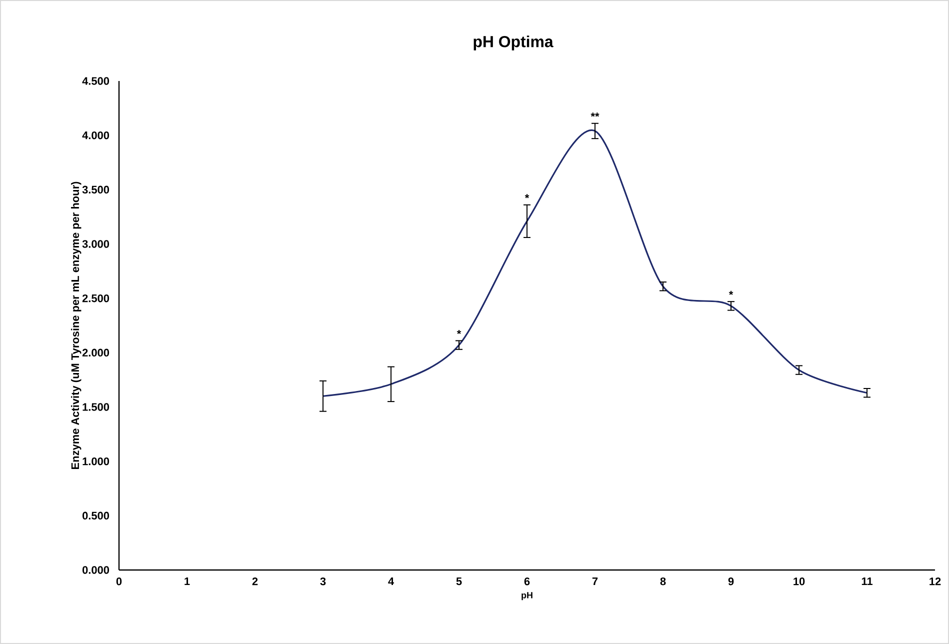  I want to click on x-tick-label: 0, so click(119, 582).